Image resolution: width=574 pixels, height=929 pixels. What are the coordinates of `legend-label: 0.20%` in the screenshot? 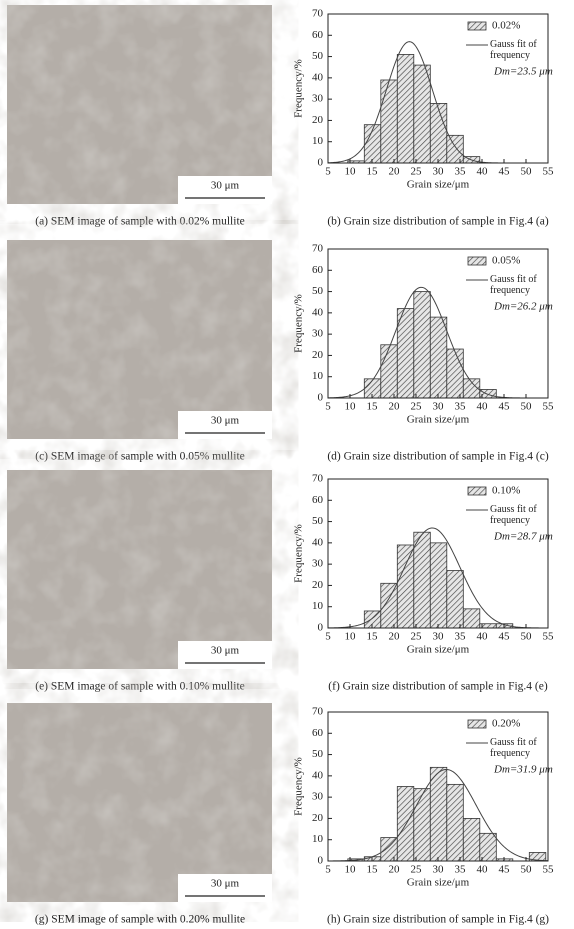 It's located at (506, 724).